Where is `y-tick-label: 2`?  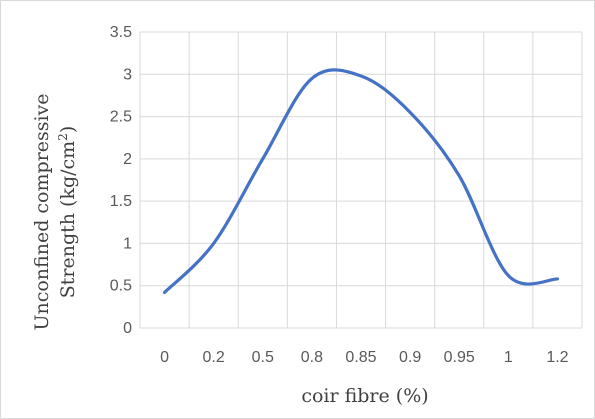 y-tick-label: 2 is located at coordinates (127, 159).